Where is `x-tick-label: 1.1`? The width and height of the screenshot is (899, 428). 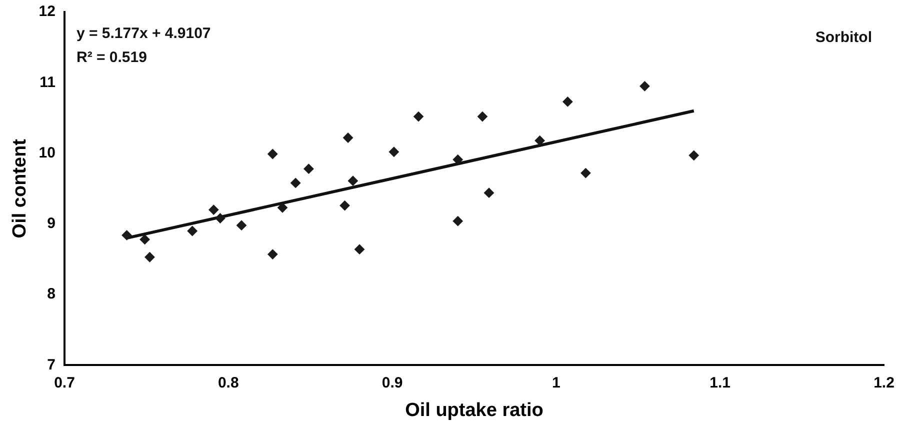 x-tick-label: 1.1 is located at coordinates (720, 383).